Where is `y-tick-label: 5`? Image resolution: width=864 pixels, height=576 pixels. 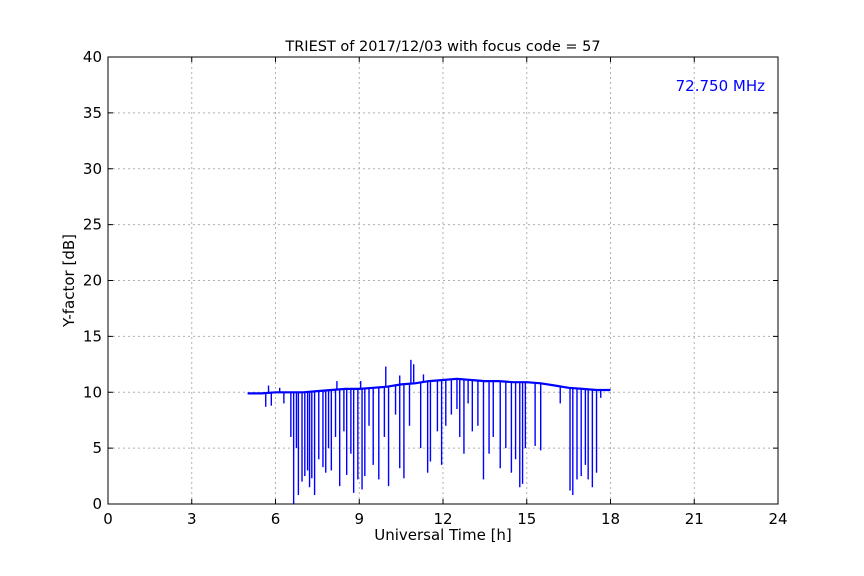 y-tick-label: 5 is located at coordinates (97, 448).